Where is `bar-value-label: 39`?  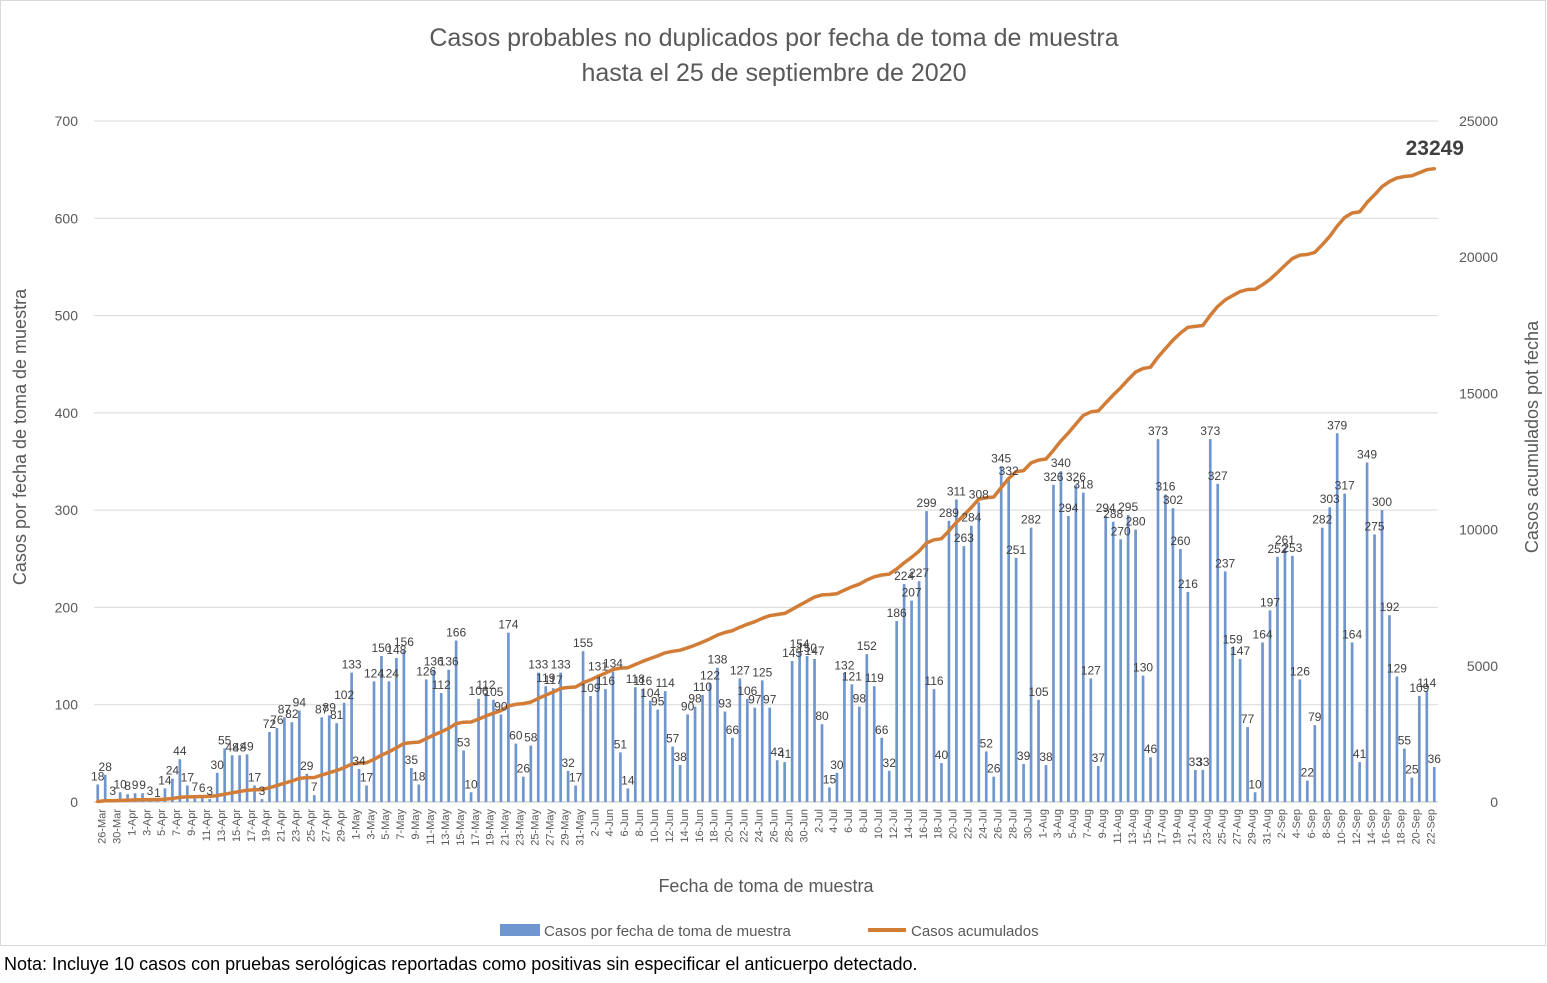 bar-value-label: 39 is located at coordinates (1024, 756).